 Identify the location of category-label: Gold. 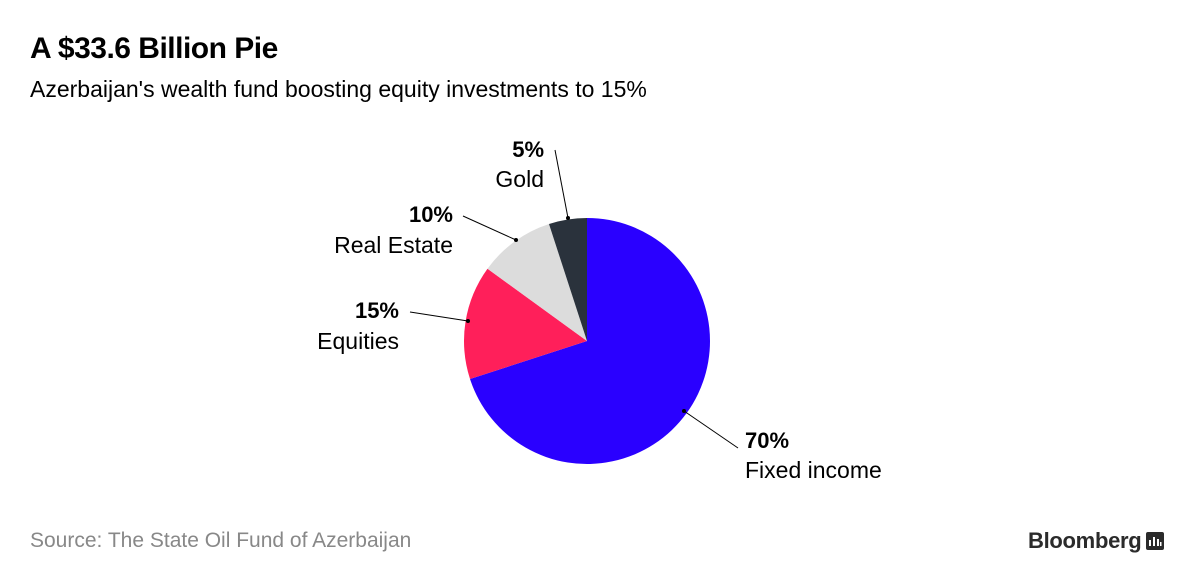
(519, 179).